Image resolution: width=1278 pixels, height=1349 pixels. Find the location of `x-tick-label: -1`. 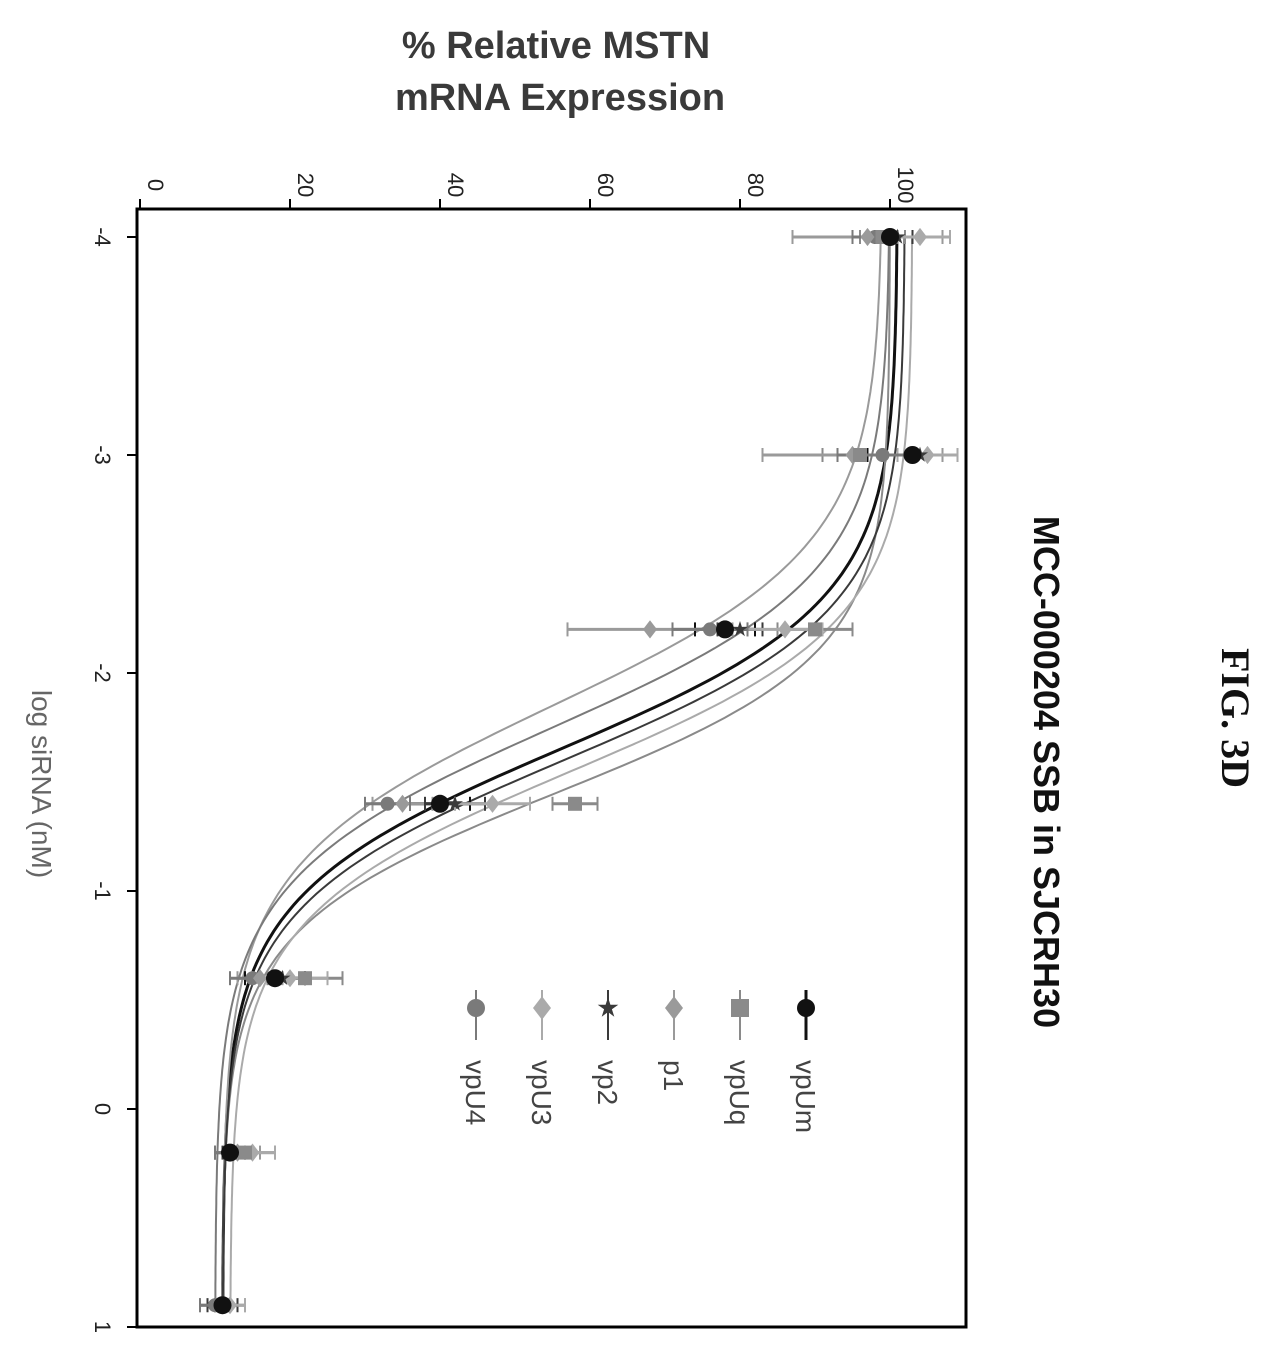

x-tick-label: -1 is located at coordinates (102, 891).